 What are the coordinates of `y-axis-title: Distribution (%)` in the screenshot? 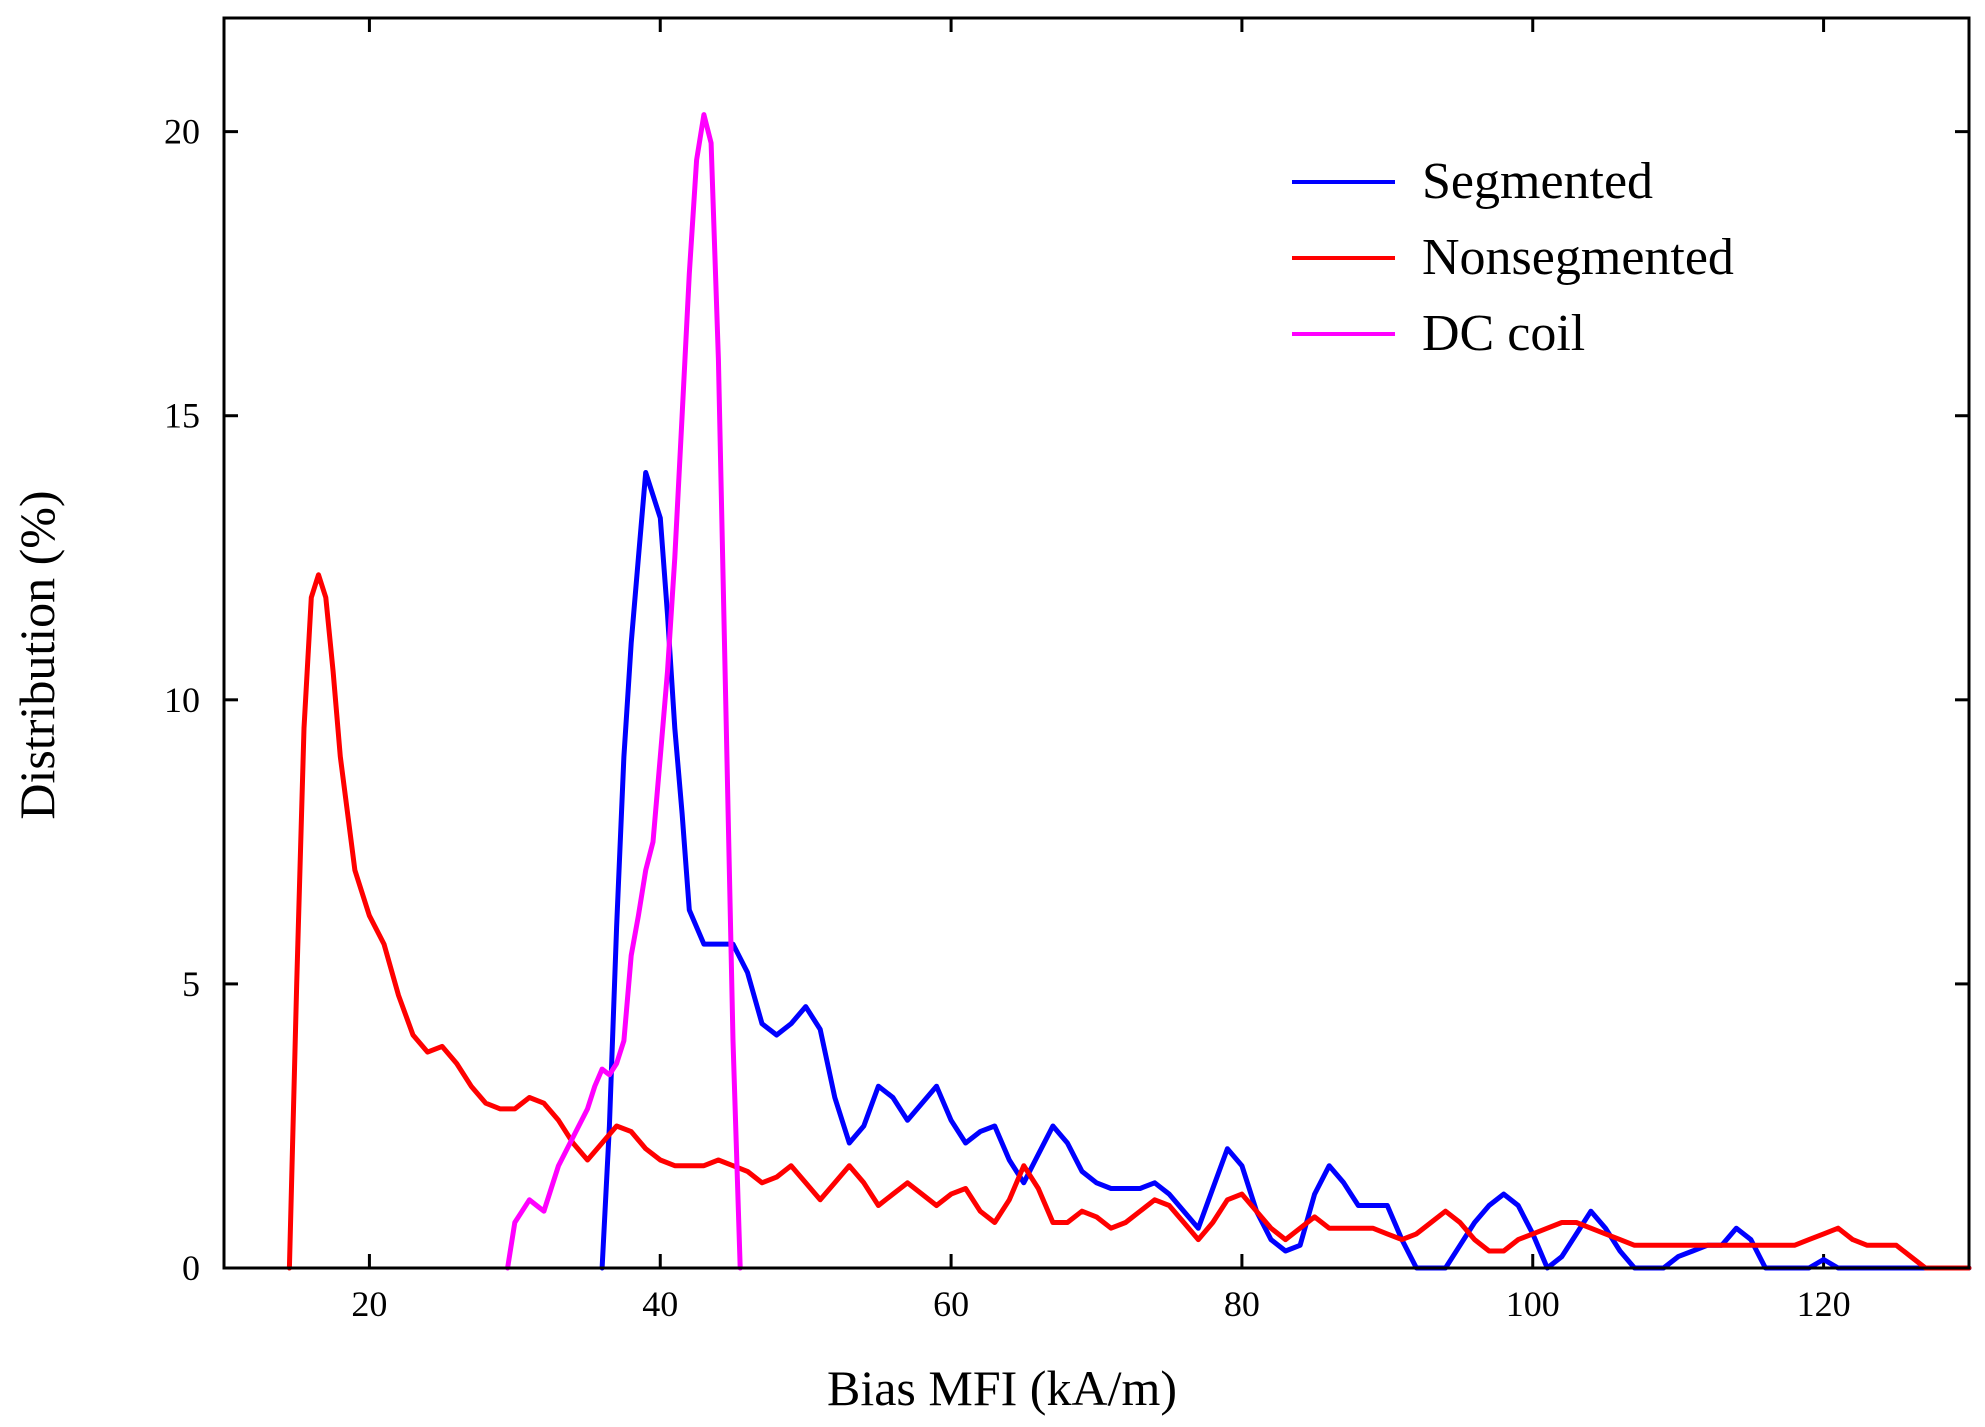 It's located at (37, 654).